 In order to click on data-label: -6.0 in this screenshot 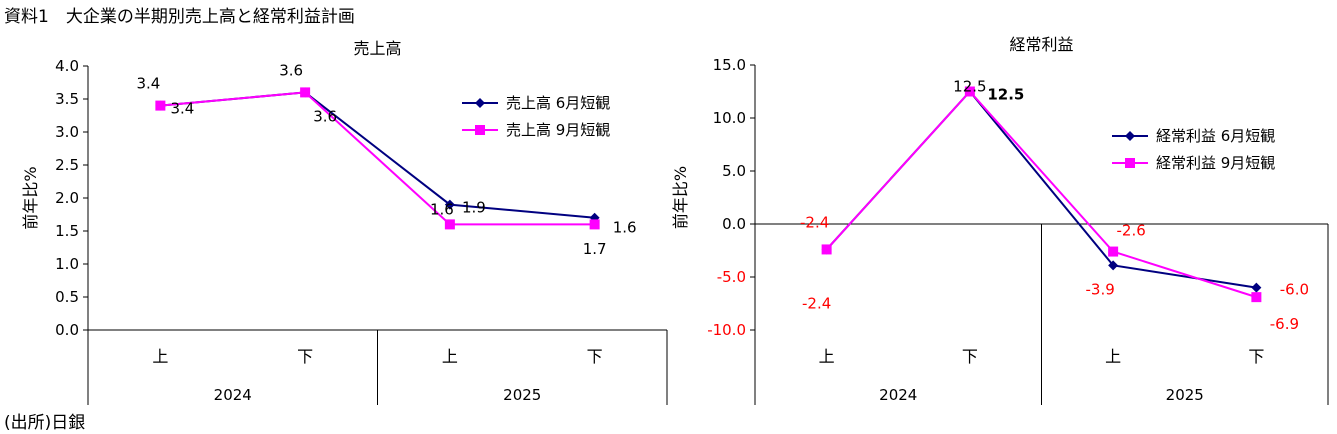, I will do `click(1294, 290)`.